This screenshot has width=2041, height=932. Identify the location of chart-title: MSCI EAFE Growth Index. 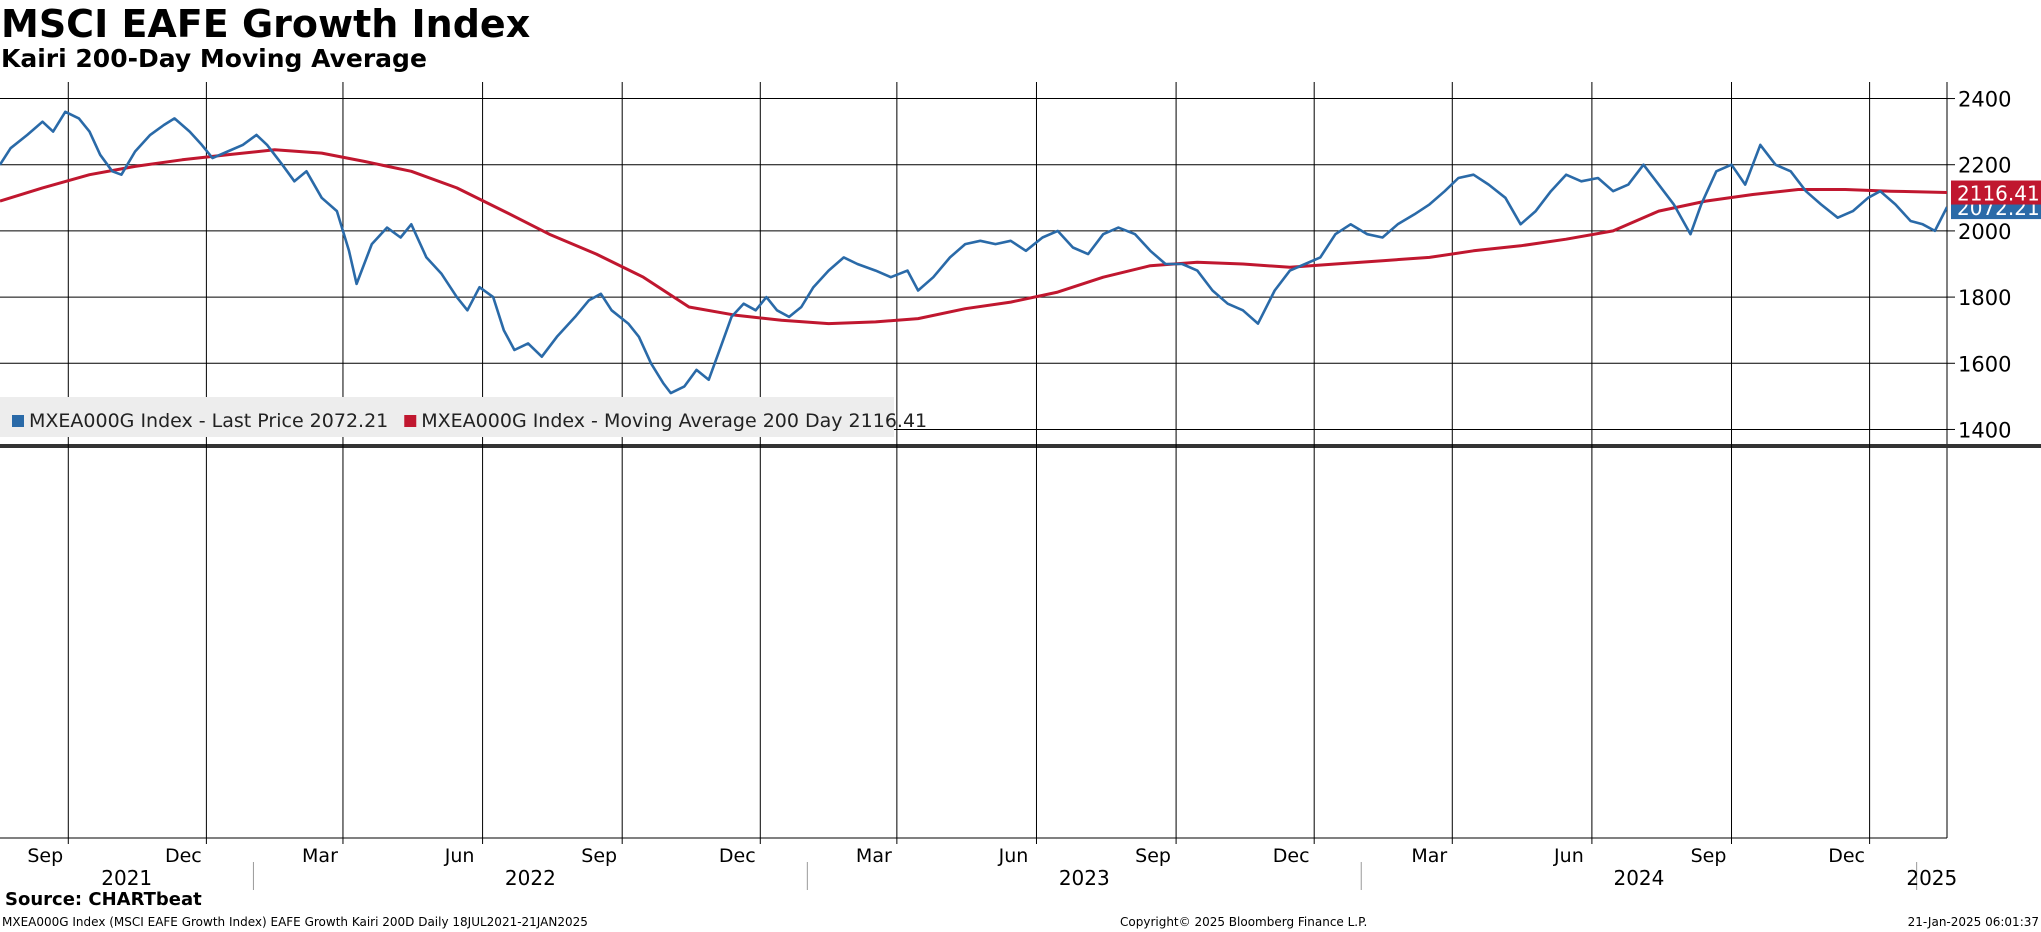
(266, 24).